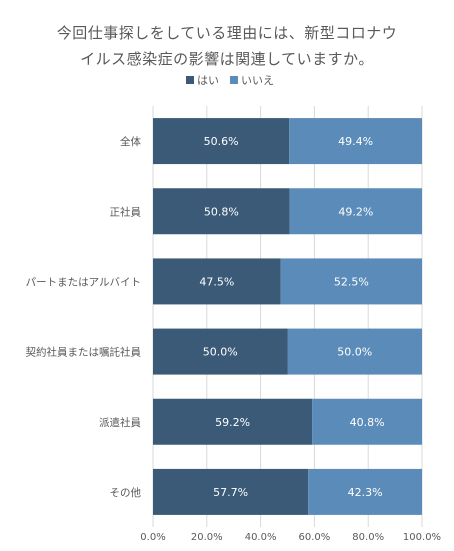 This screenshot has height=551, width=454. What do you see at coordinates (84, 352) in the screenshot?
I see `category-label-3: 契約社員または嘱託社員` at bounding box center [84, 352].